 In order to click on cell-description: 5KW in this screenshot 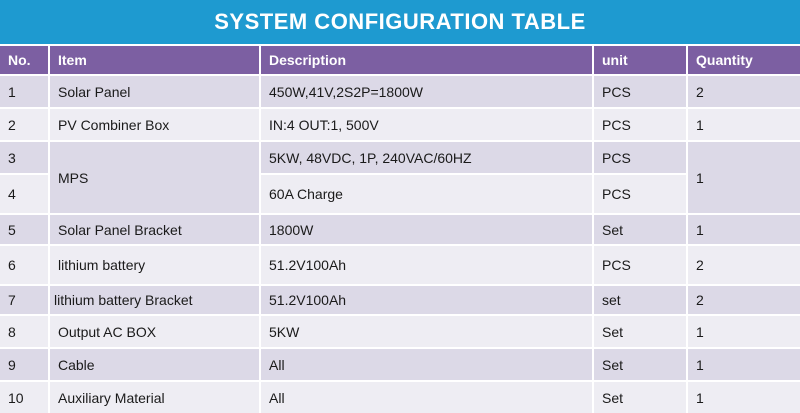, I will do `click(426, 331)`.